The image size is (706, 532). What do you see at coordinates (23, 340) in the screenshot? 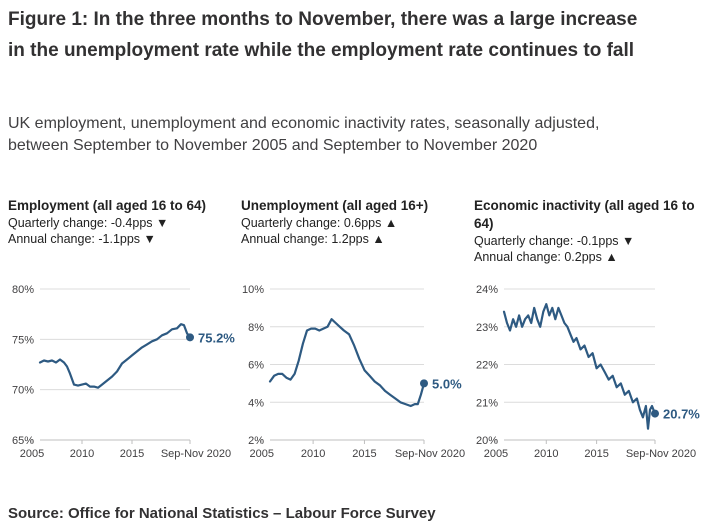
I see `employment-ytick-label: 75%` at bounding box center [23, 340].